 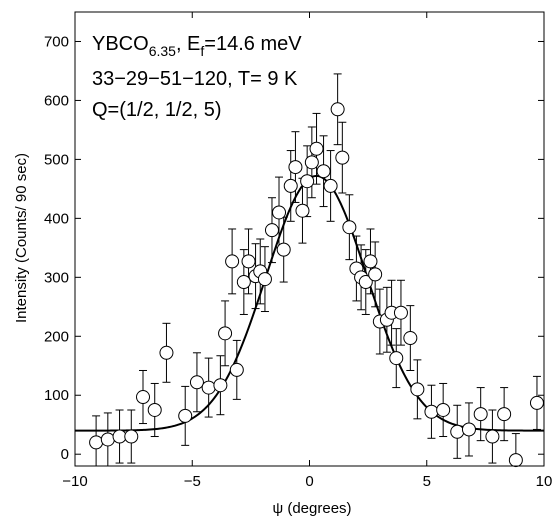 What do you see at coordinates (427, 481) in the screenshot?
I see `x-tick-label: 5` at bounding box center [427, 481].